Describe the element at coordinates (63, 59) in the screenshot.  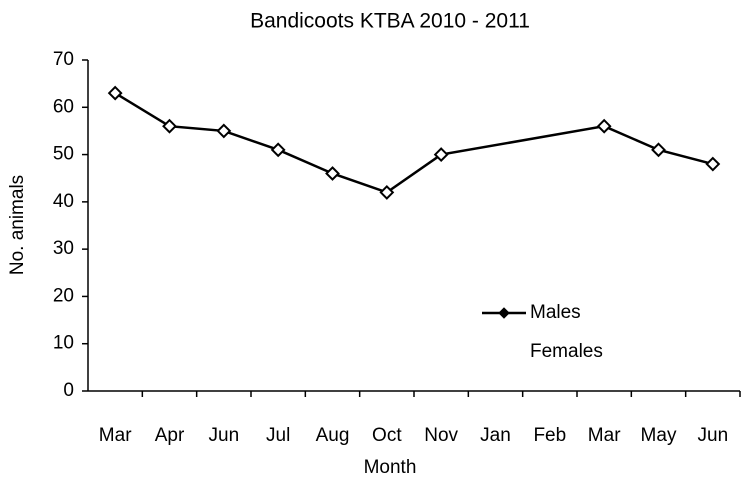
I see `y-tick-label: 70` at that location.